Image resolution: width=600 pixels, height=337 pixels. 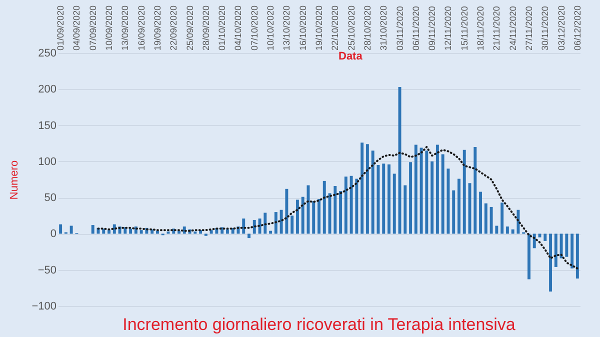 I want to click on y-tick-label: 0, so click(x=53, y=234).